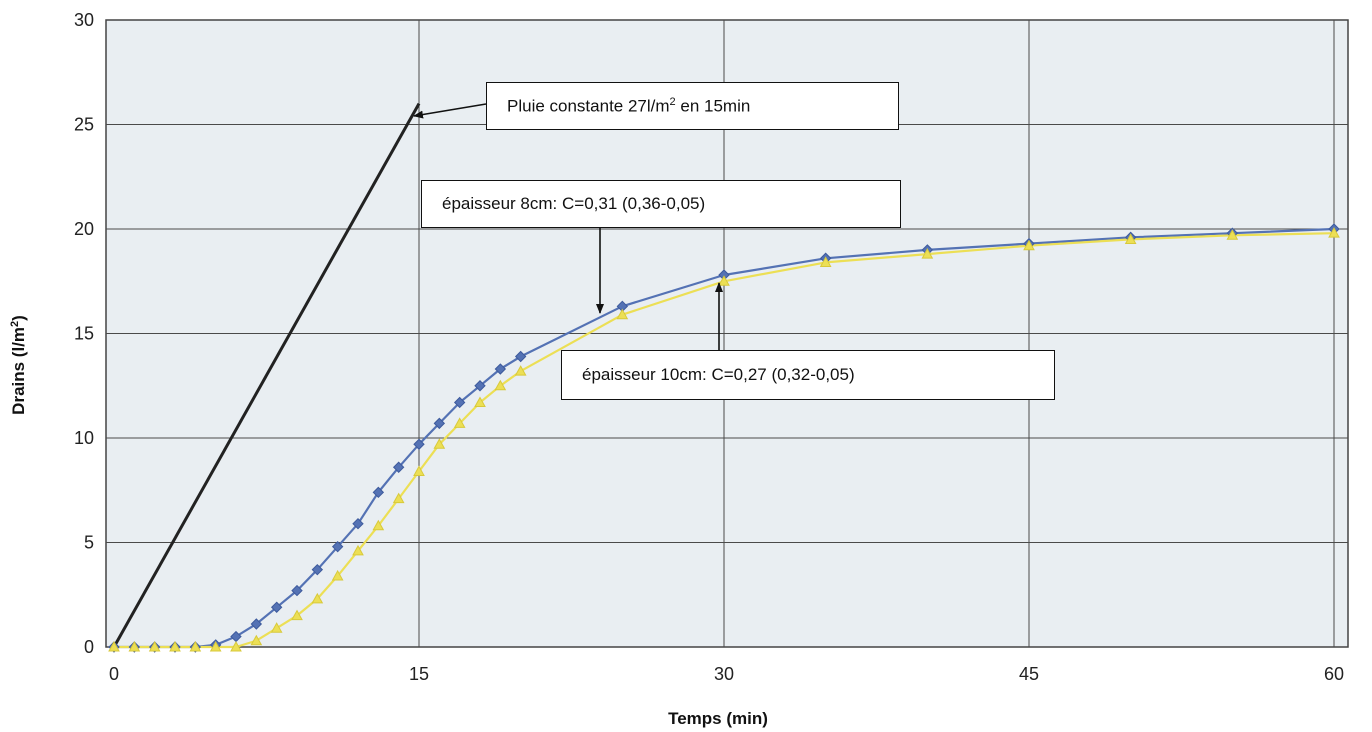 The height and width of the screenshot is (732, 1372). Describe the element at coordinates (1334, 674) in the screenshot. I see `x-tick-label: 60` at that location.